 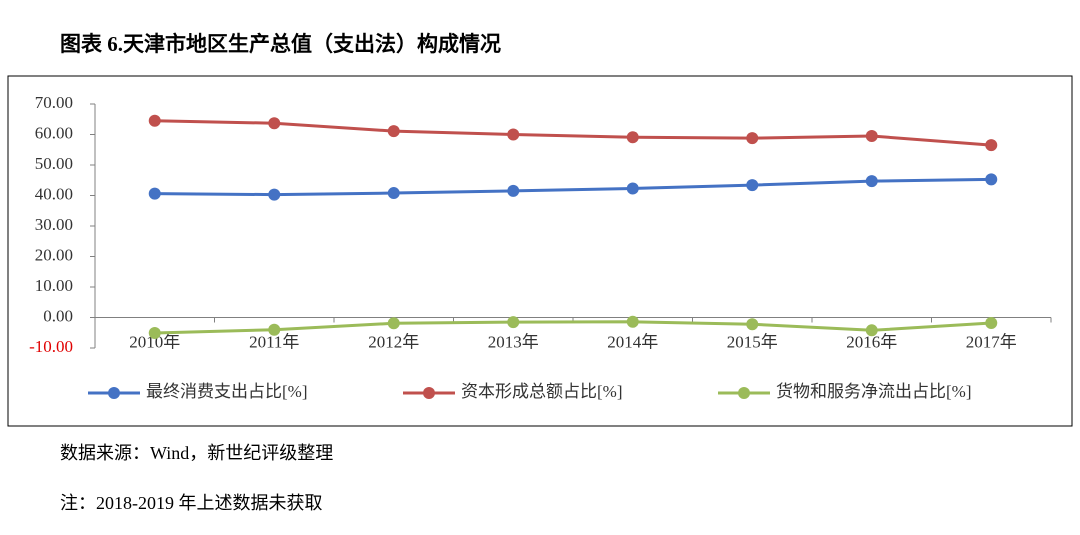 What do you see at coordinates (54, 193) in the screenshot?
I see `y-tick-label: 40.00` at bounding box center [54, 193].